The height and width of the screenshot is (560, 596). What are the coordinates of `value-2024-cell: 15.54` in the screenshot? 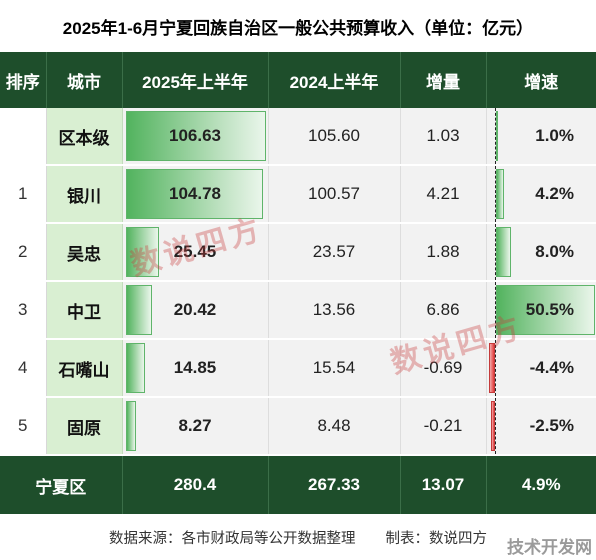 It's located at (334, 368).